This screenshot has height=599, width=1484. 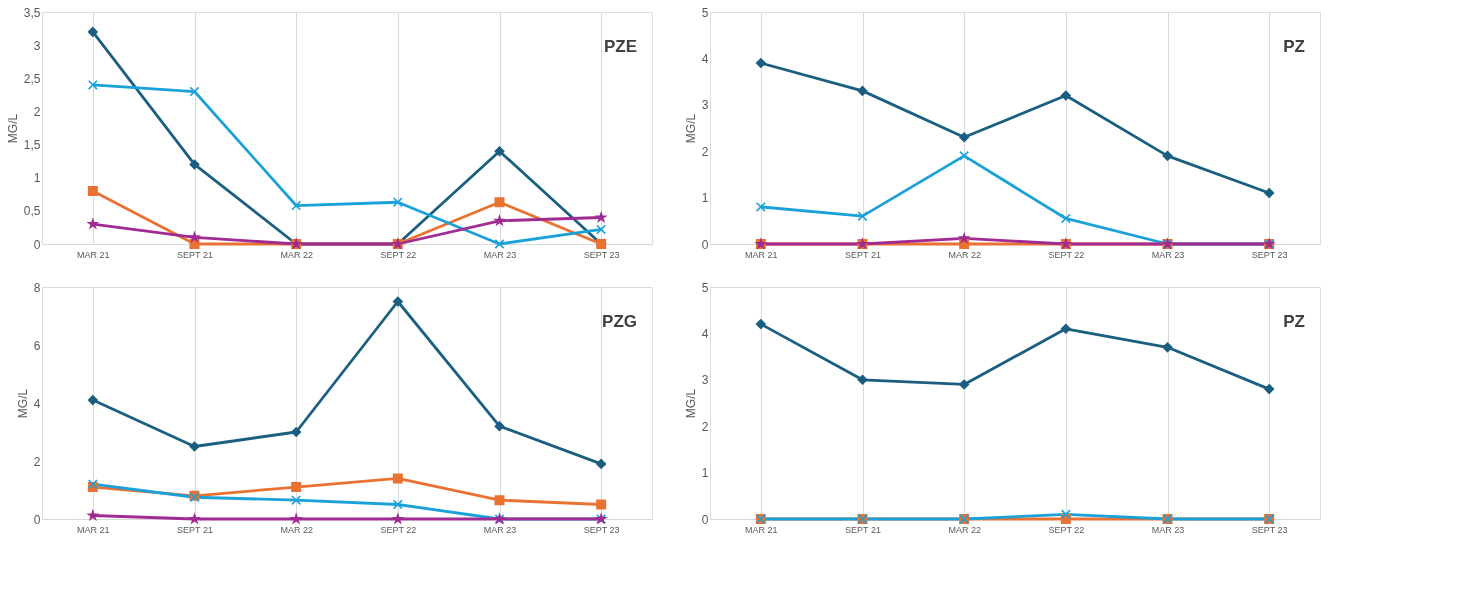 I want to click on y-tick-label: 2,5, so click(x=32, y=78).